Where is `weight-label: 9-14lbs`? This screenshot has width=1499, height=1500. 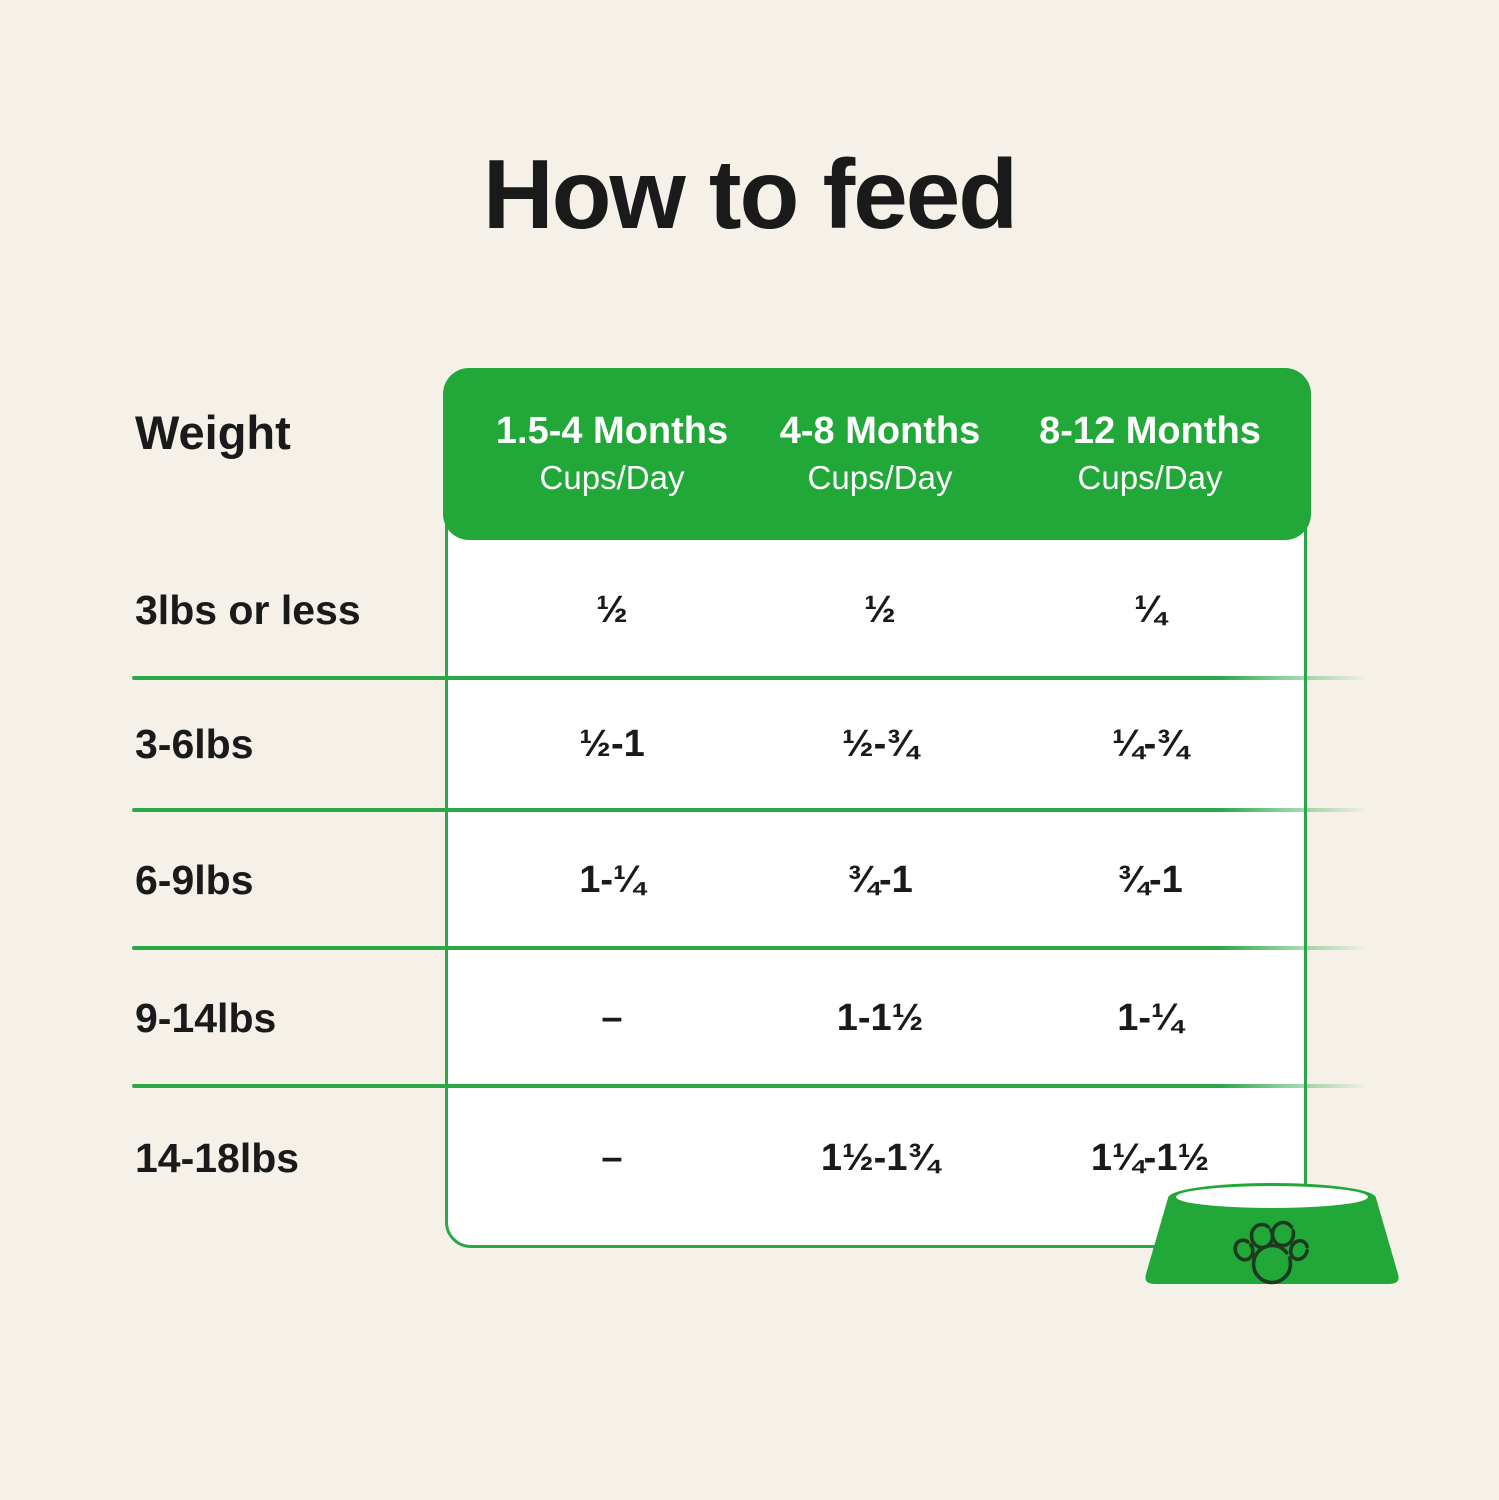
weight-label: 9-14lbs is located at coordinates (206, 1018).